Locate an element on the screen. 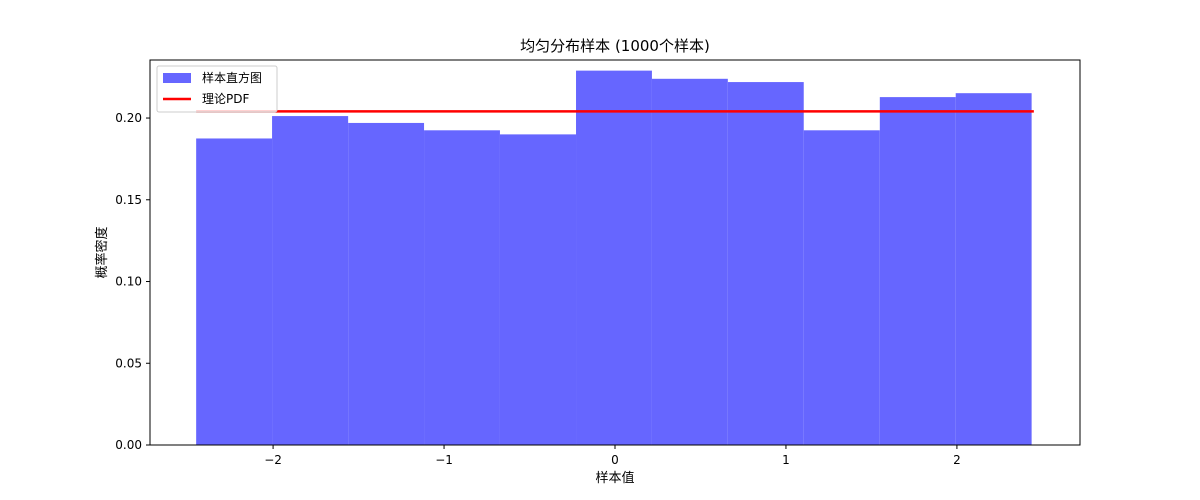 The height and width of the screenshot is (500, 1200). legend: 样本直方图 理论PDF is located at coordinates (217, 89).